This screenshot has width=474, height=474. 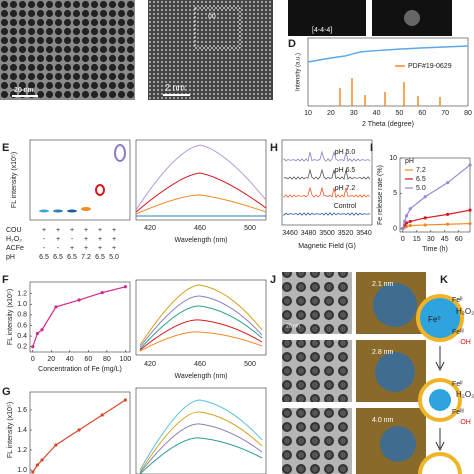 I want to click on y-tick-label: 1.6, so click(x=22, y=410).